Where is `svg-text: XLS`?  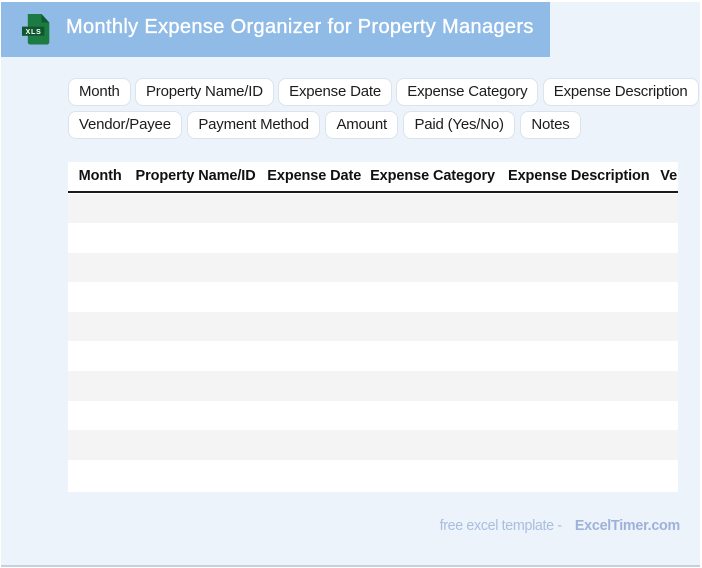
svg-text: XLS is located at coordinates (33, 31).